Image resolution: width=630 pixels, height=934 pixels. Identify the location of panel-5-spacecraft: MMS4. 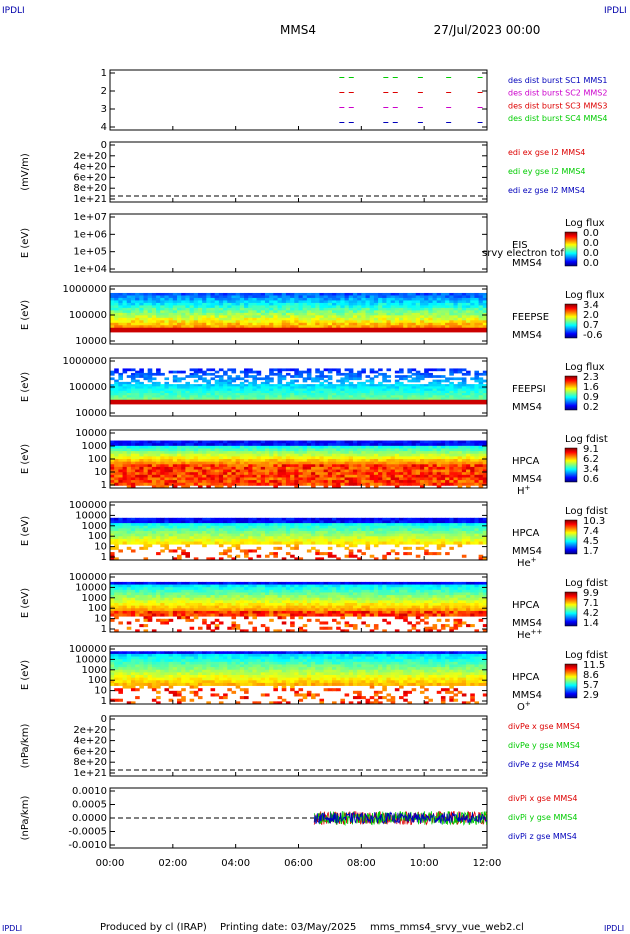
(527, 479).